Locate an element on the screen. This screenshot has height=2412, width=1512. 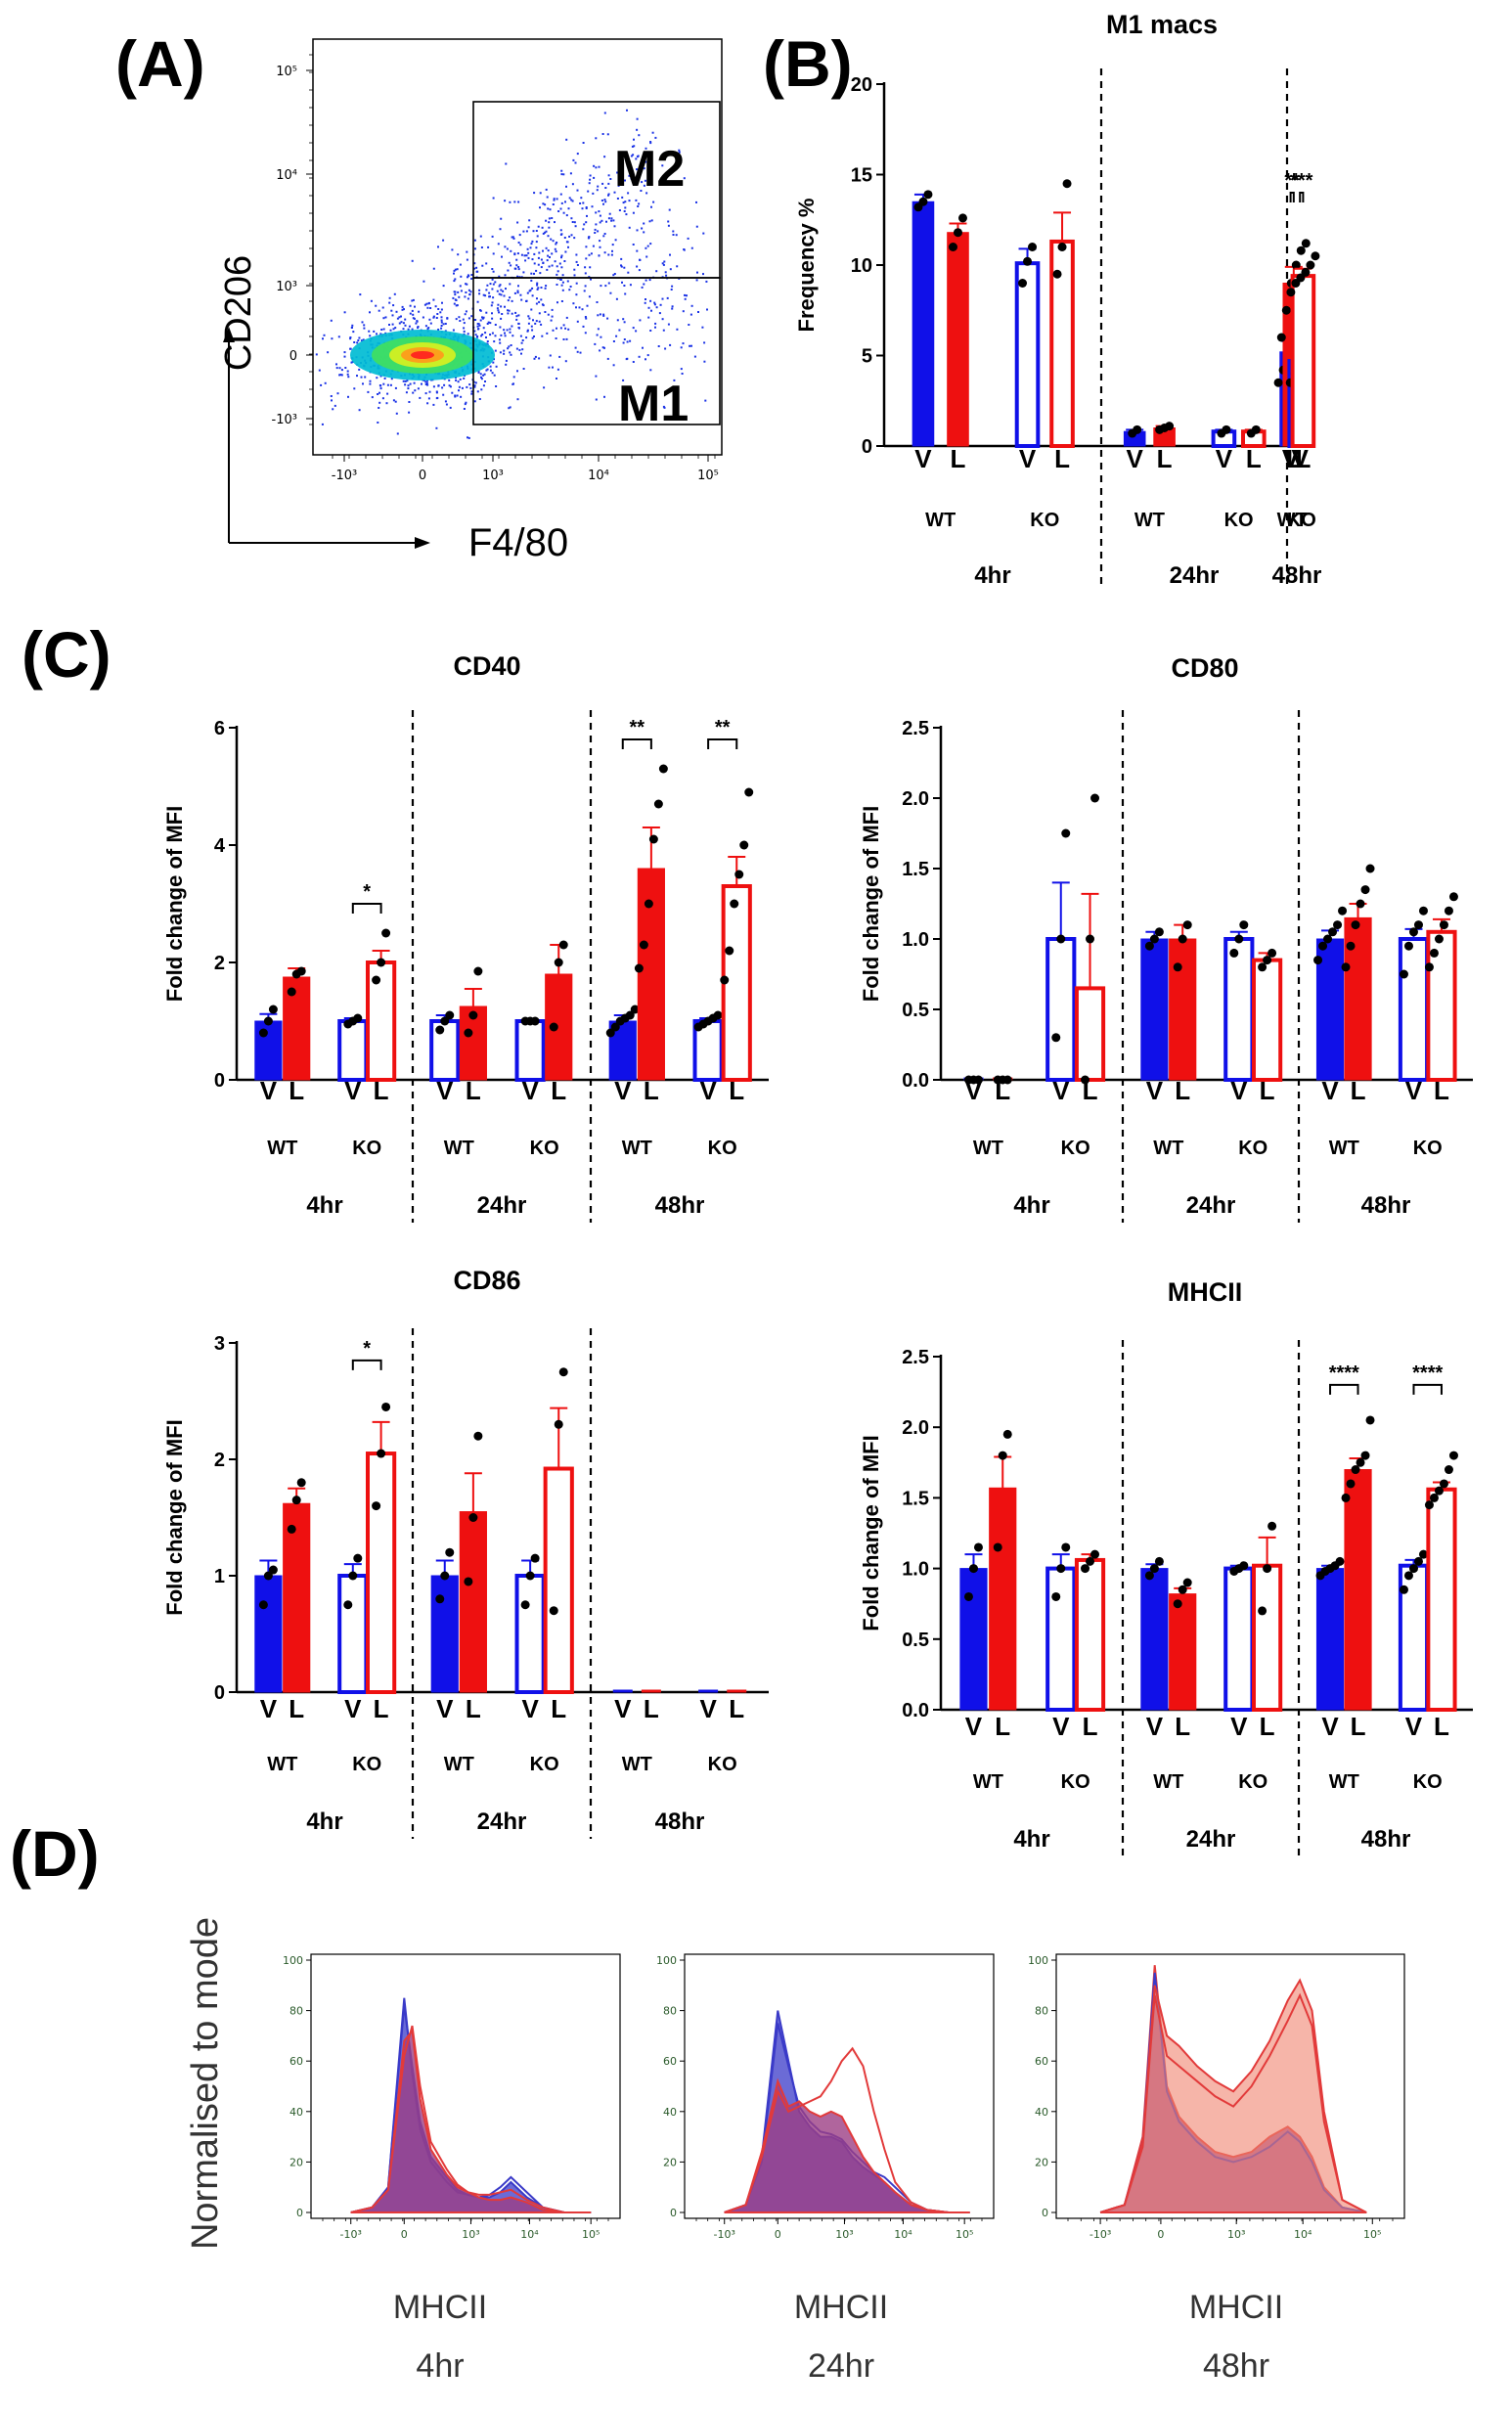
flow-ticks: -10³ 0 10³ 10⁴ 10⁵ 10⁵ 10⁴ 10³ 0 -10³ is located at coordinates (496, 268).